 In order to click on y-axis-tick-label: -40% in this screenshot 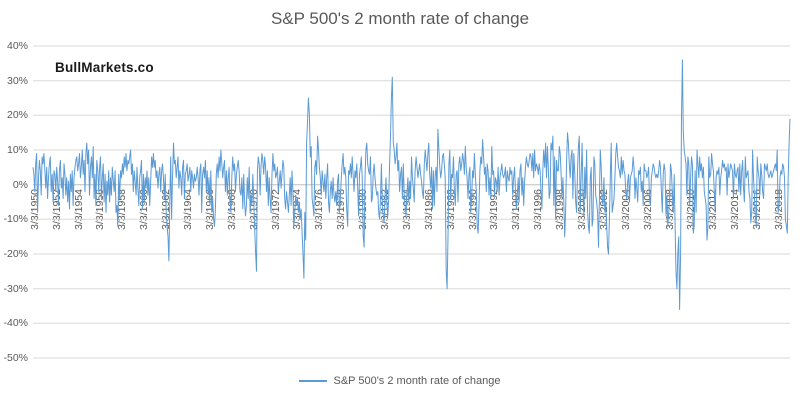, I will do `click(15, 323)`.